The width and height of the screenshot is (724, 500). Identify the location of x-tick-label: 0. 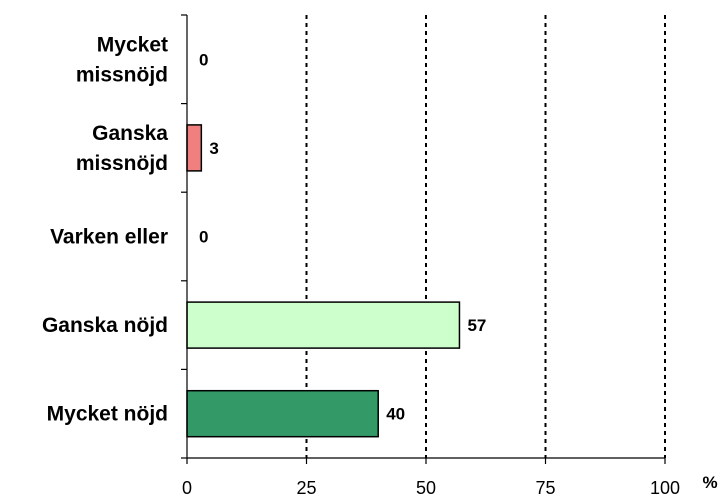
(187, 488).